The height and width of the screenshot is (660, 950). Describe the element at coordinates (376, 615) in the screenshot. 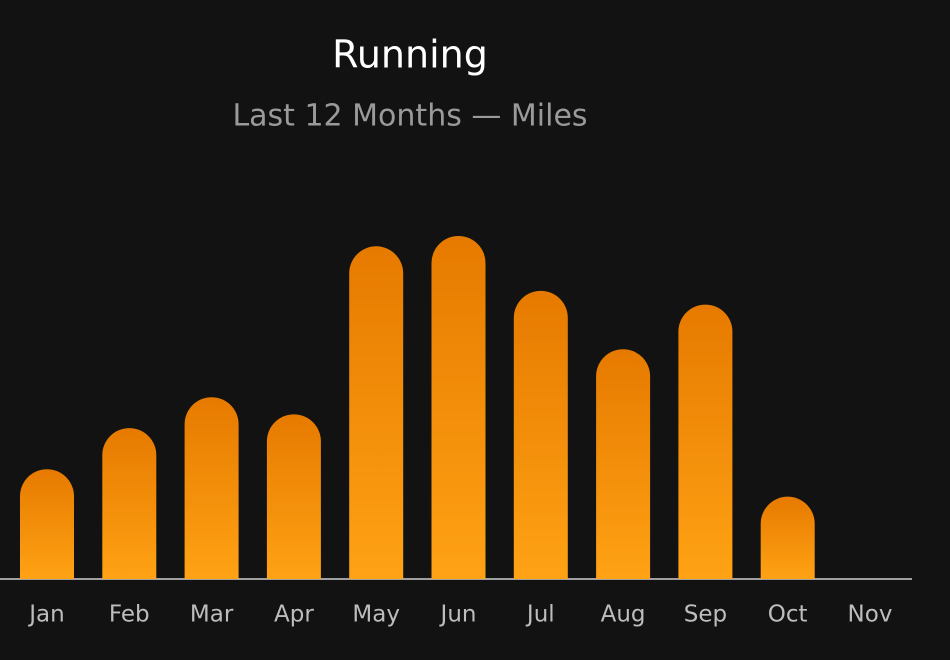

I see `x-tick-label: May` at that location.